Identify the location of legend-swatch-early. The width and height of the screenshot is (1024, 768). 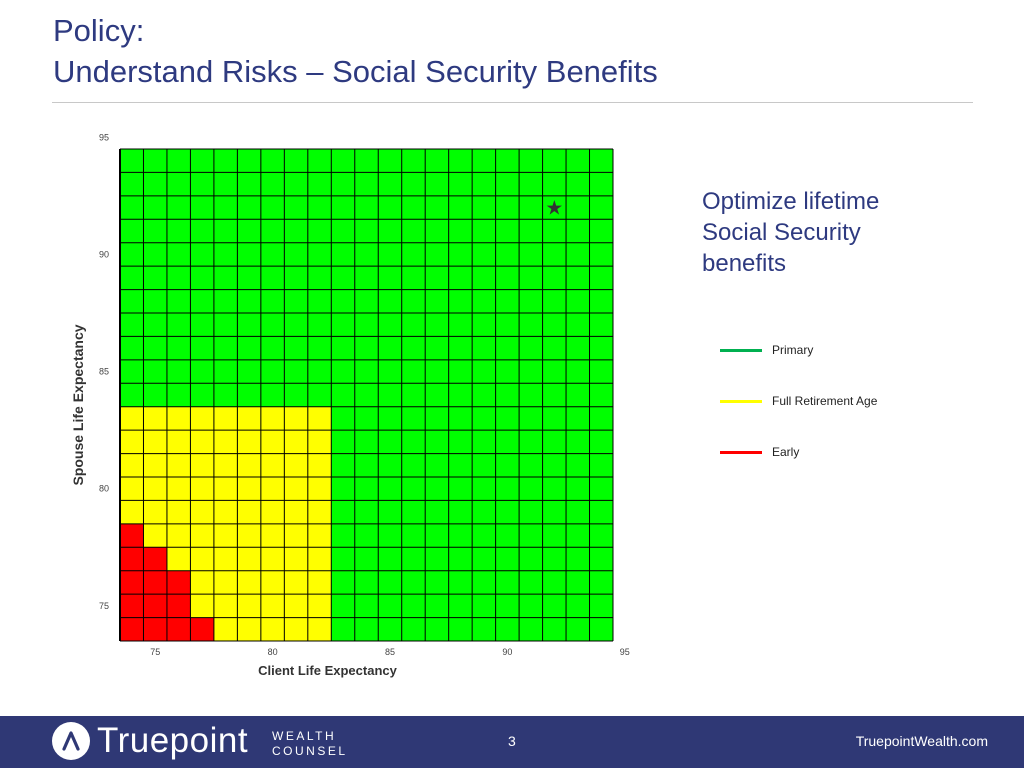
(741, 452).